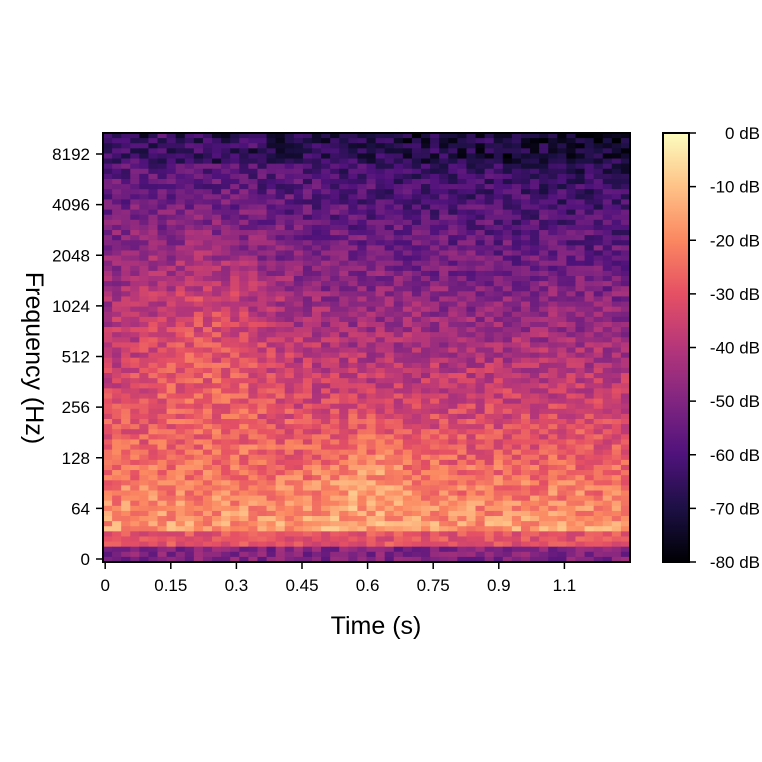  I want to click on colorbar-tick-label: -10 dB, so click(735, 187).